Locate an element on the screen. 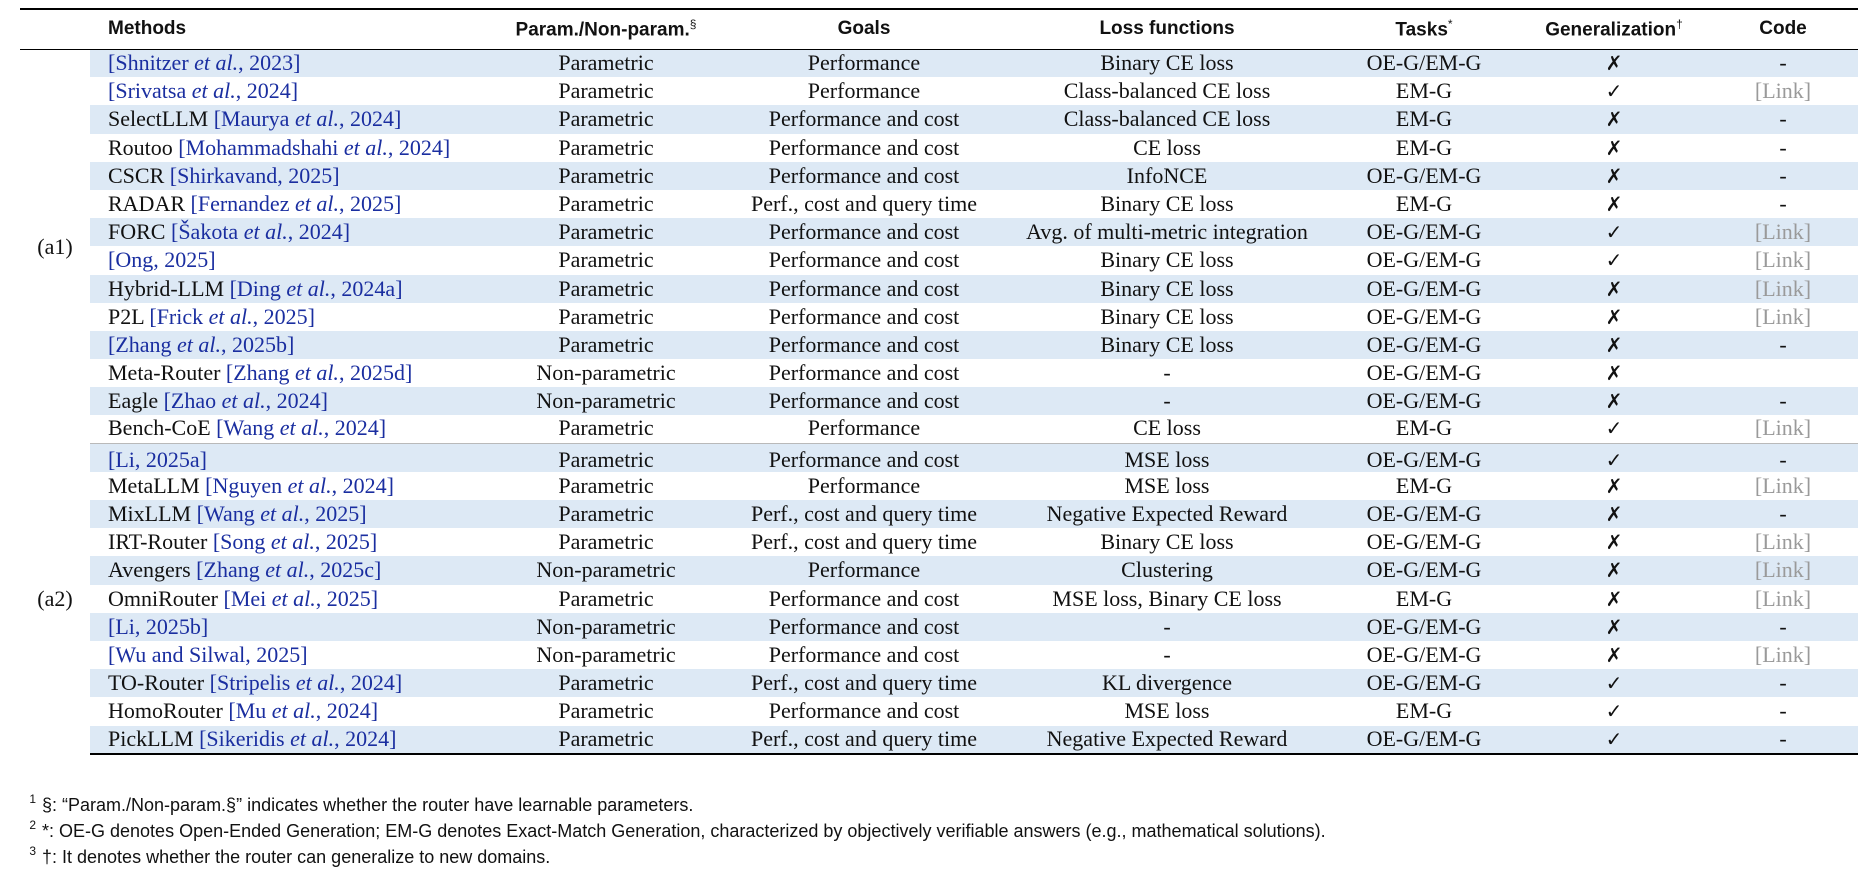 The image size is (1873, 875). code-cell: - is located at coordinates (1783, 683).